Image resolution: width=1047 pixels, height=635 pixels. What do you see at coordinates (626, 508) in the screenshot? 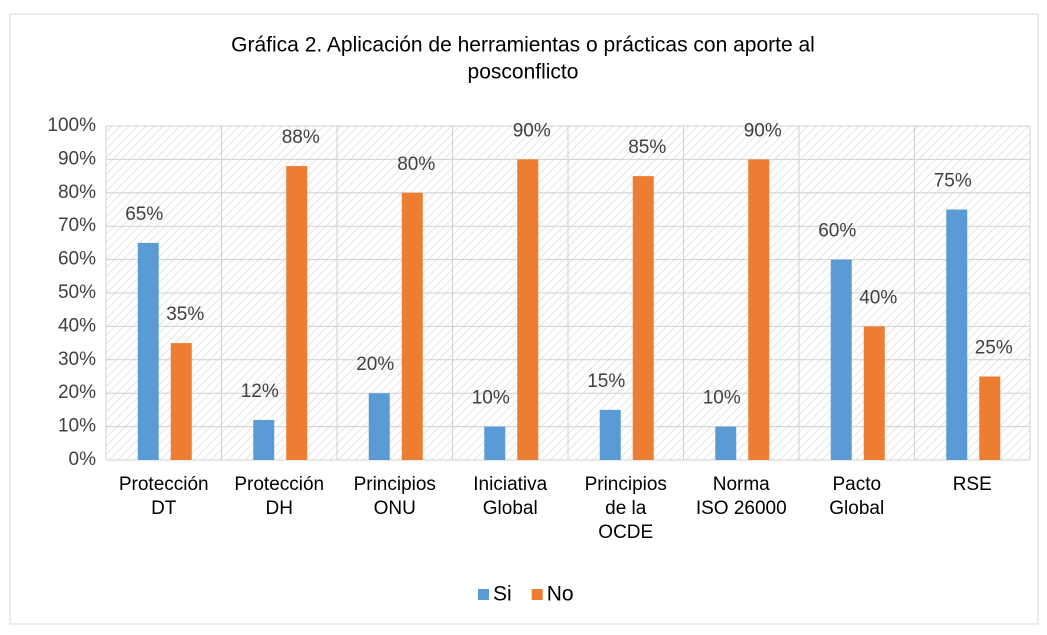
I see `x-tick-label: de la` at bounding box center [626, 508].